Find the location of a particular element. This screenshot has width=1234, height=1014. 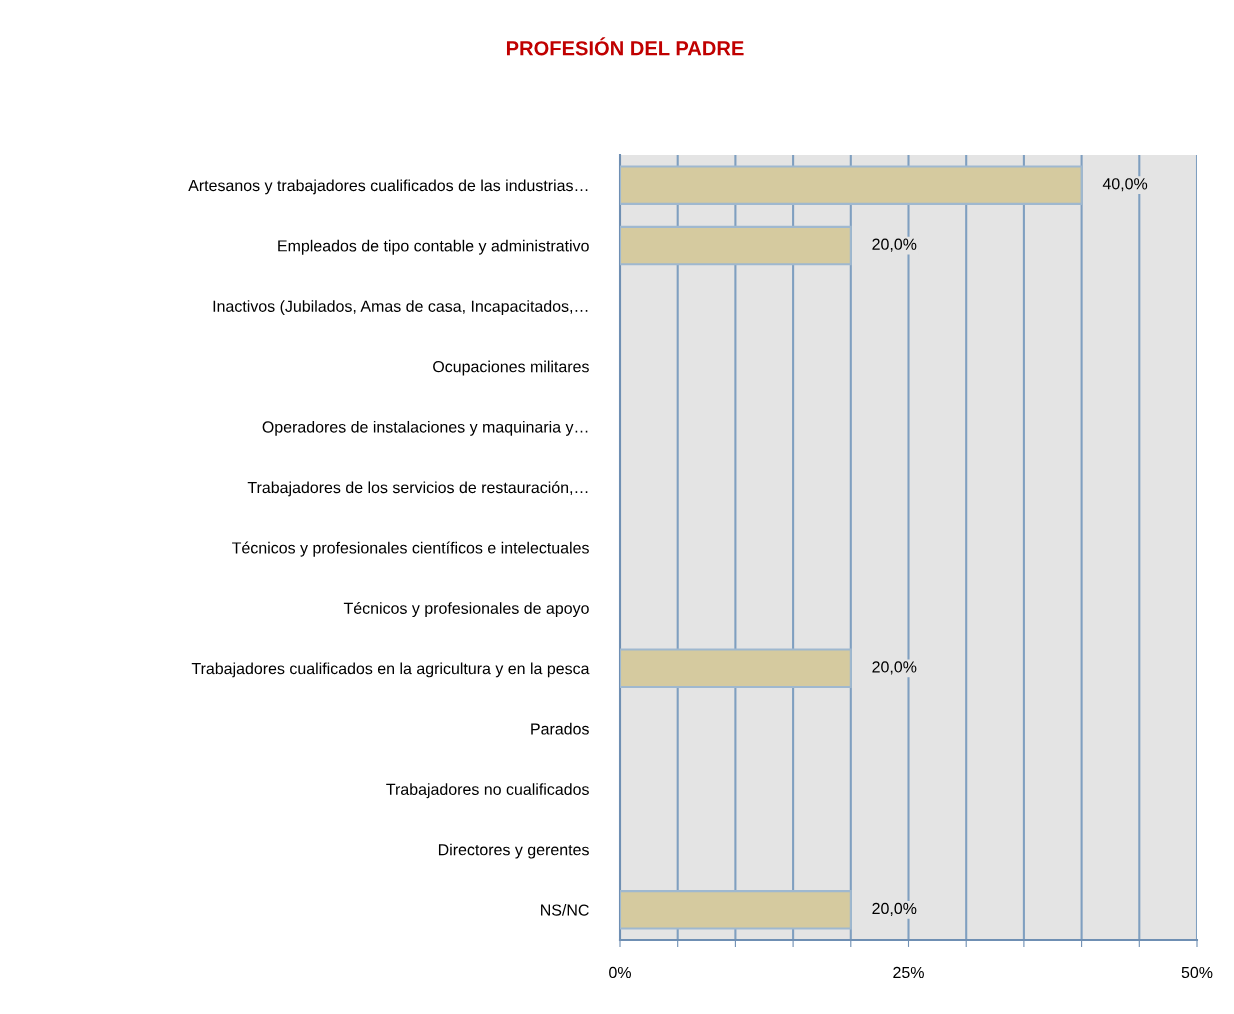

y-tick-label: Trabajadores cualificados en la agricultura y en la pesca is located at coordinates (390, 670).